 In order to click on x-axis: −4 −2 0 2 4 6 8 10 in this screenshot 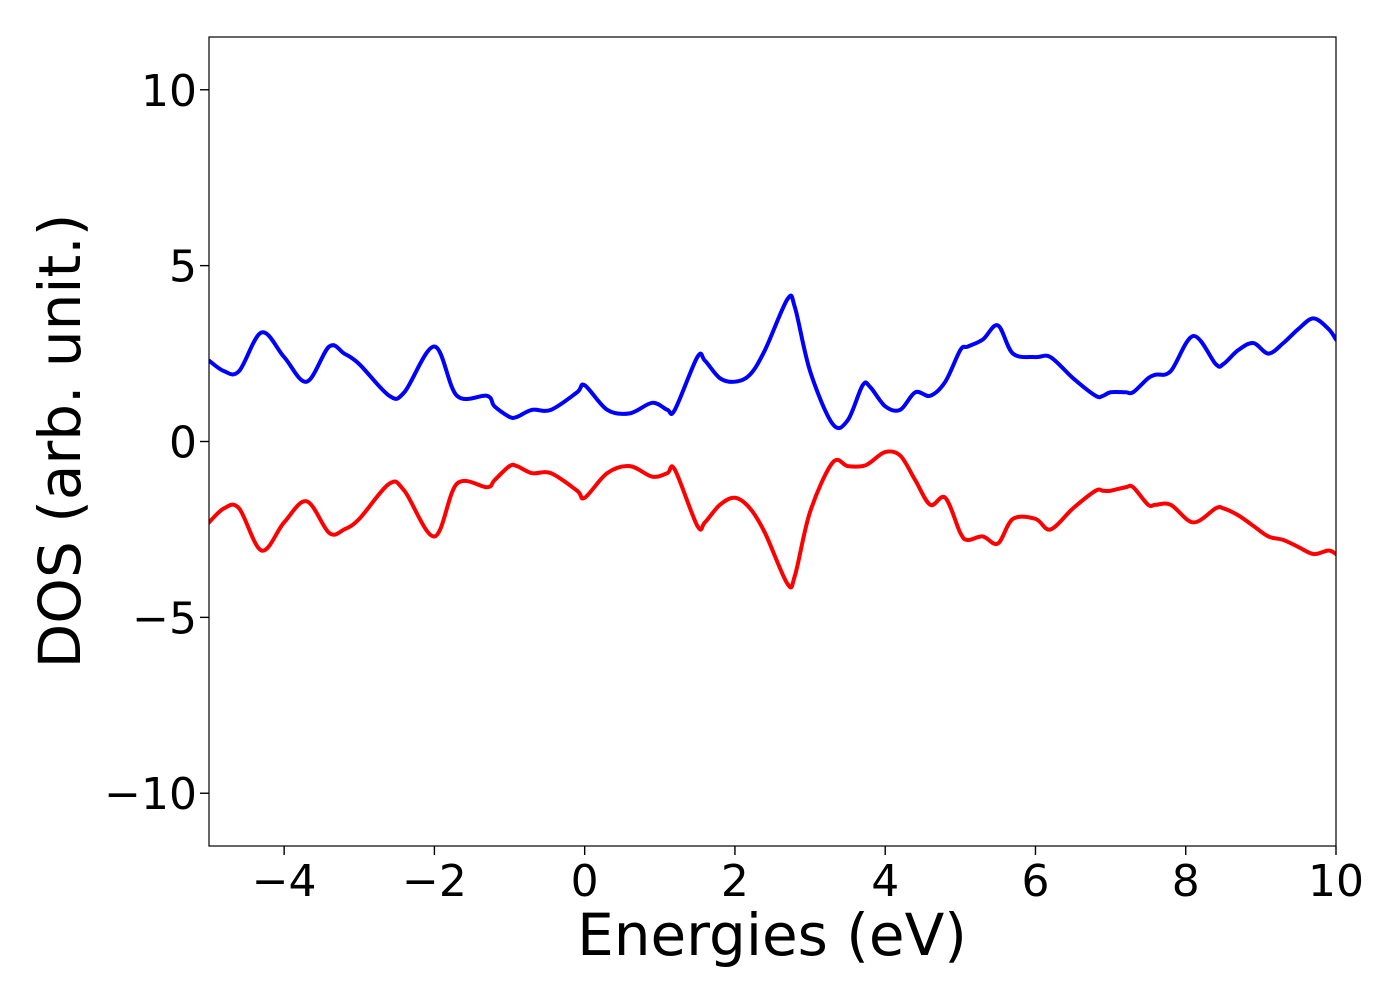, I will do `click(808, 876)`.